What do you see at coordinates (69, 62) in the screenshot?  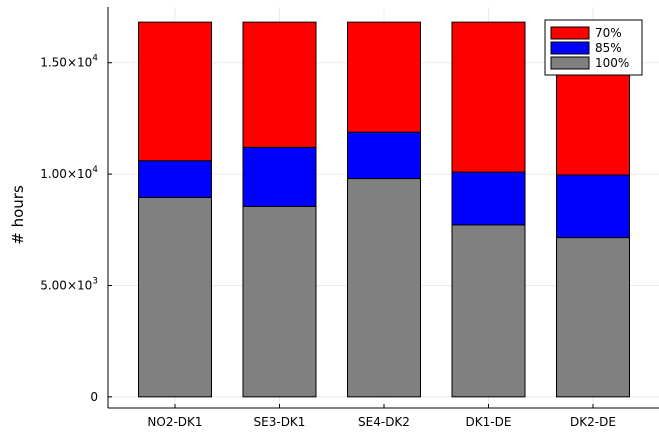 I see `y-tick-label-3: 1.50×104` at bounding box center [69, 62].